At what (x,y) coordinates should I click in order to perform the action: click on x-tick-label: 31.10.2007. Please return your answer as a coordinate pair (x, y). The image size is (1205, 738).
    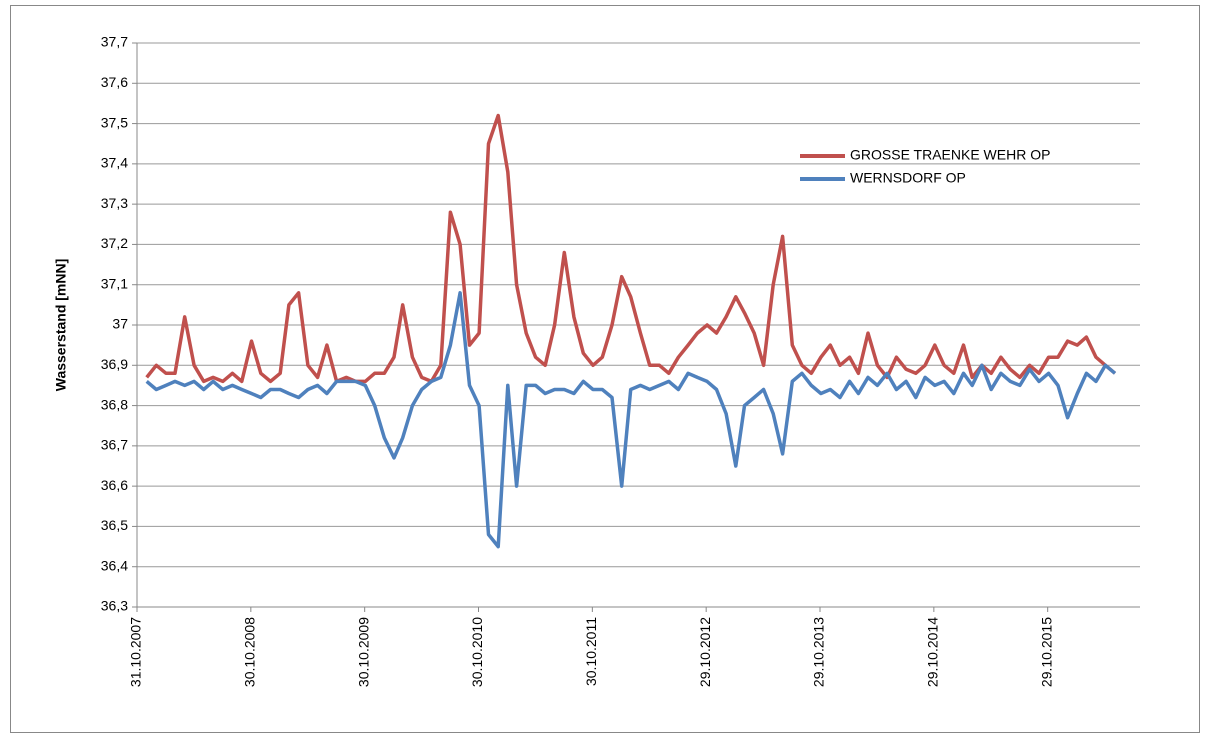
    Looking at the image, I should click on (136, 652).